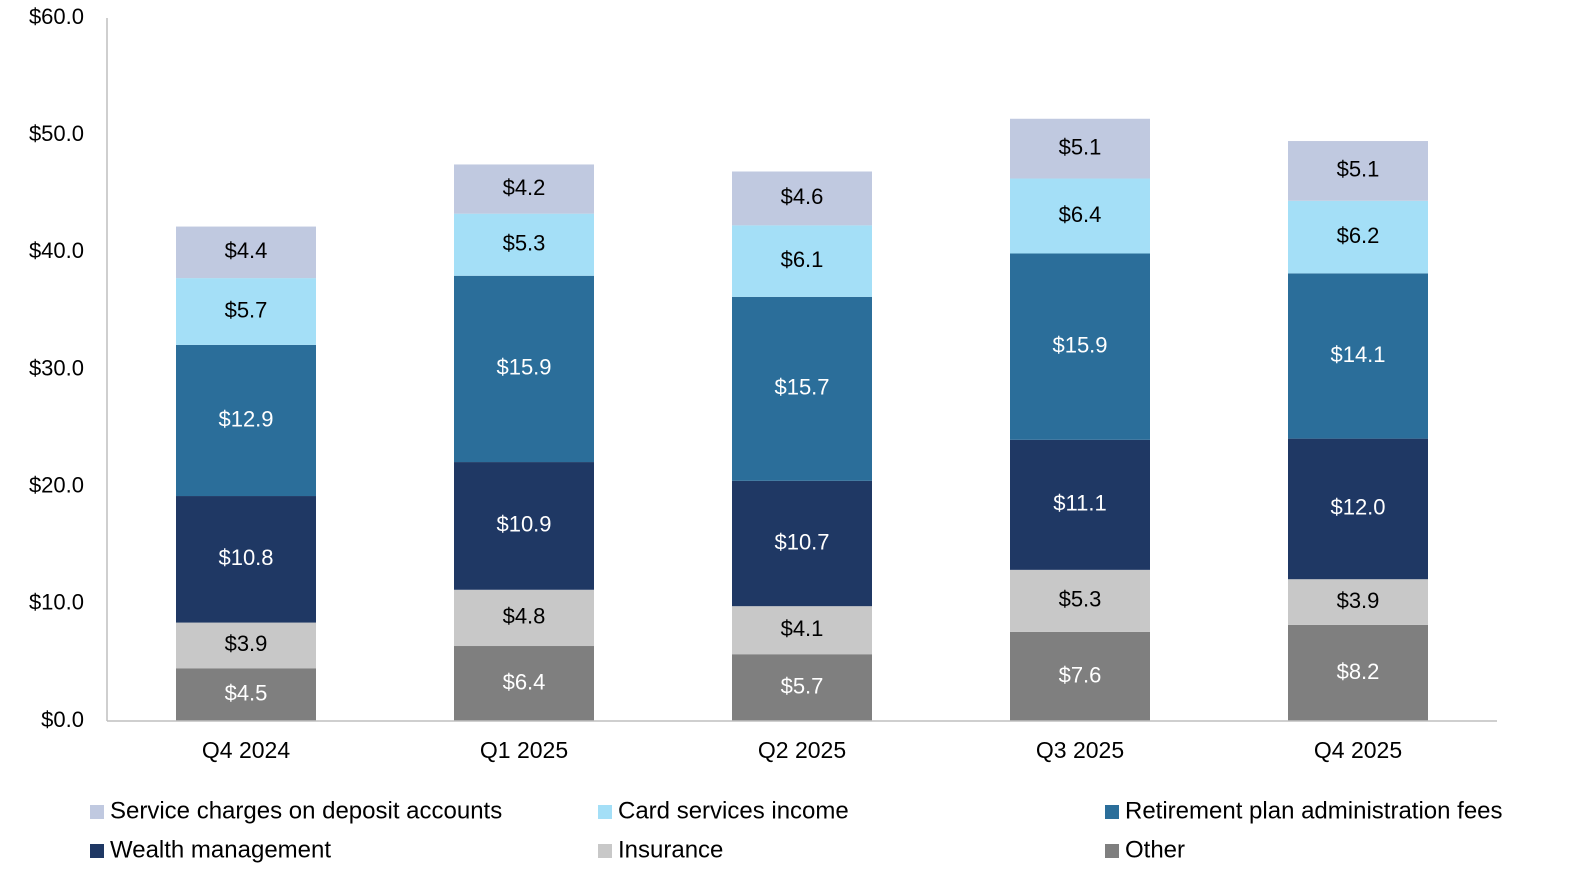 The height and width of the screenshot is (871, 1578). Describe the element at coordinates (1314, 810) in the screenshot. I see `legend-label: Retirement plan administration fees` at that location.